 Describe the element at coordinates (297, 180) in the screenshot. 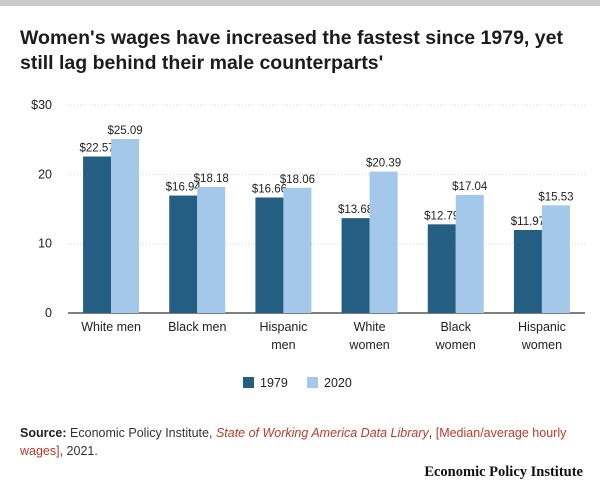

I see `data-label: $18.06` at that location.